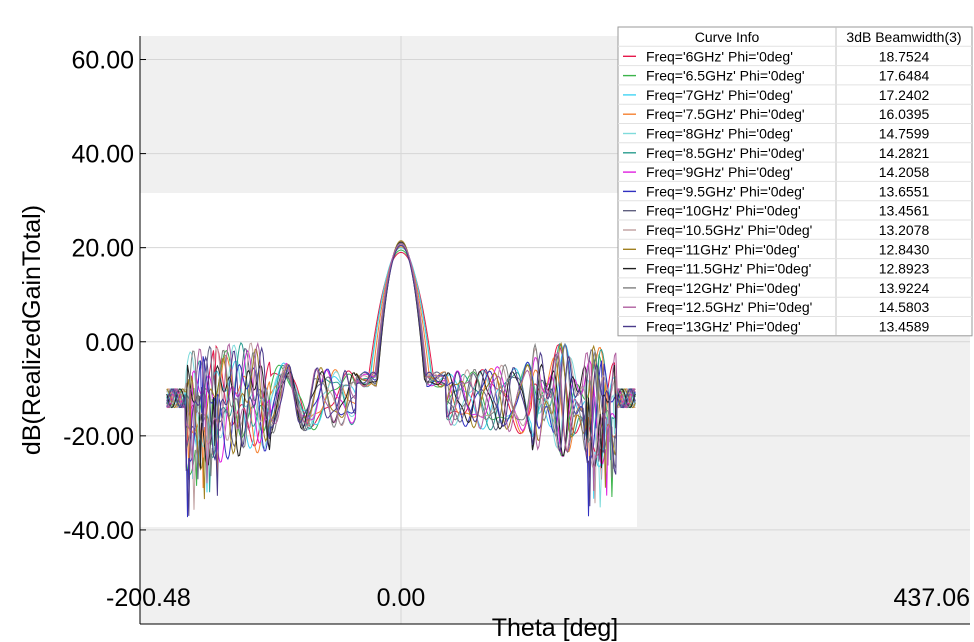 This screenshot has width=974, height=642. Describe the element at coordinates (719, 134) in the screenshot. I see `legend-series-name: Freq='8GHz' Phi='0deg'` at that location.